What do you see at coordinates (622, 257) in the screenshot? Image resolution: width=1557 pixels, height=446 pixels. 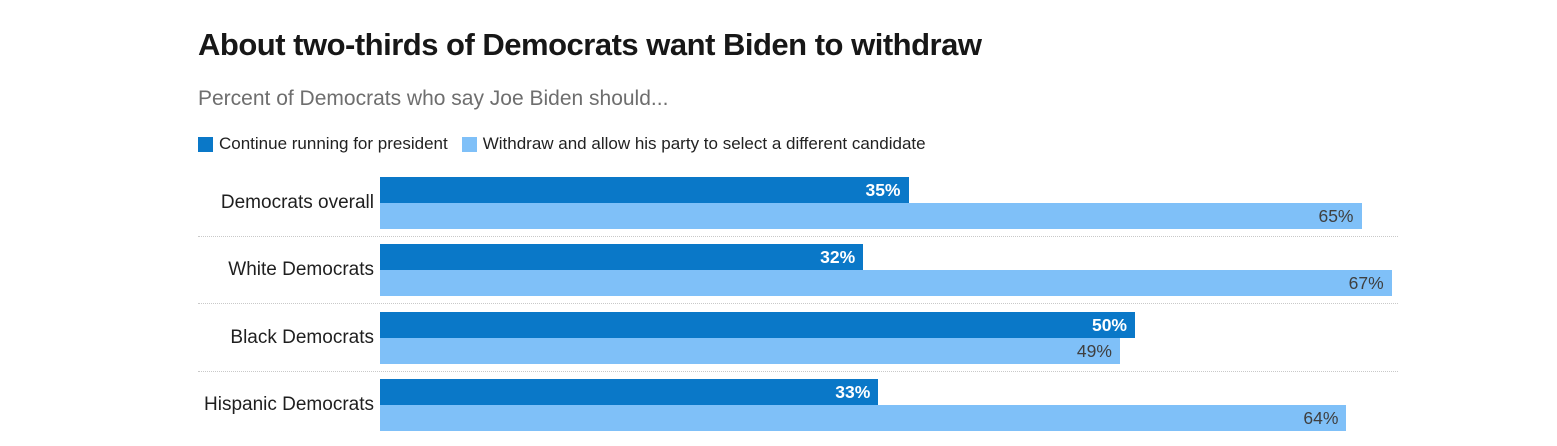 I see `bar-continue-running: 32%` at bounding box center [622, 257].